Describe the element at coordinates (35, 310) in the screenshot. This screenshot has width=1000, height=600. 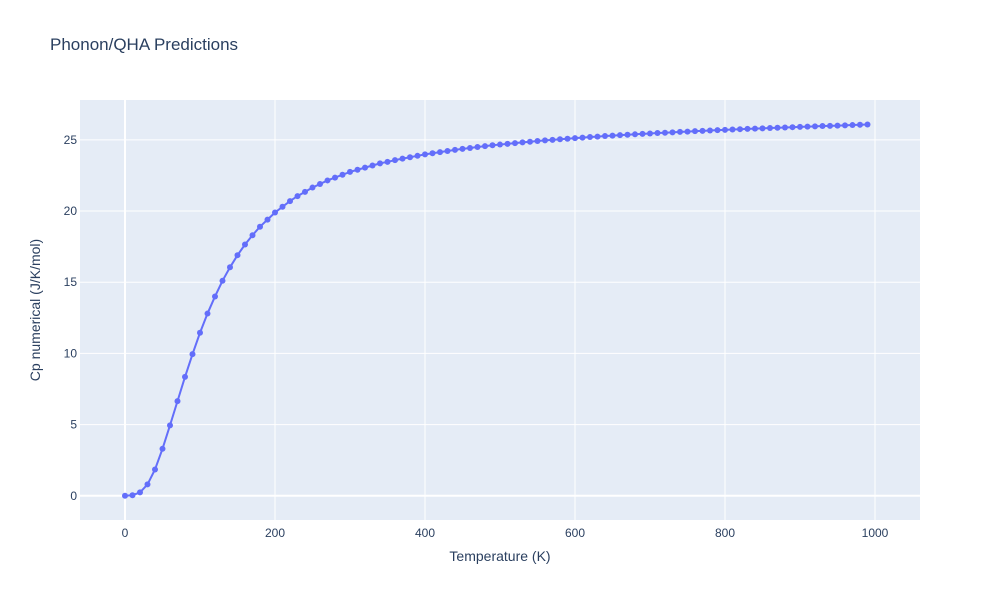
I see `y-axis-title: Cp numerical (J/K/mol)` at that location.